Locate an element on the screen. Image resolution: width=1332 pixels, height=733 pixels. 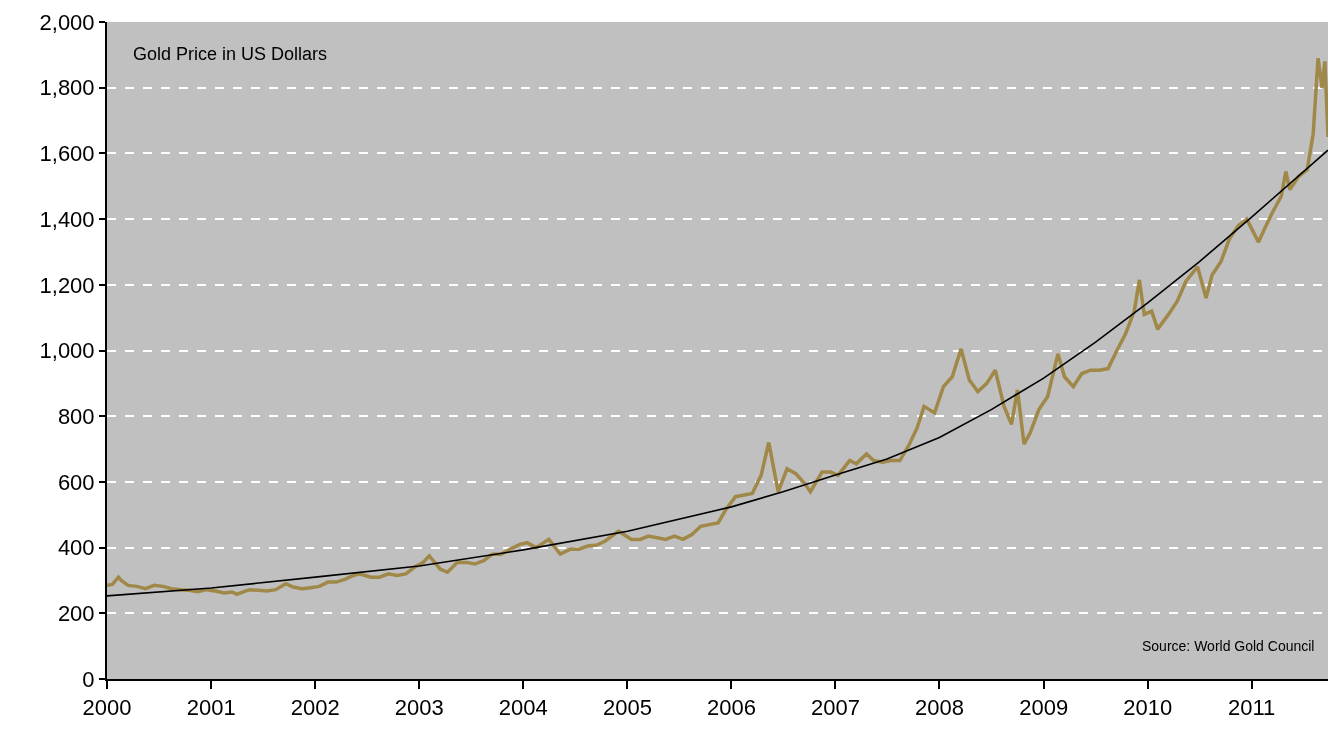
y-tick-label: 400 is located at coordinates (76, 548).